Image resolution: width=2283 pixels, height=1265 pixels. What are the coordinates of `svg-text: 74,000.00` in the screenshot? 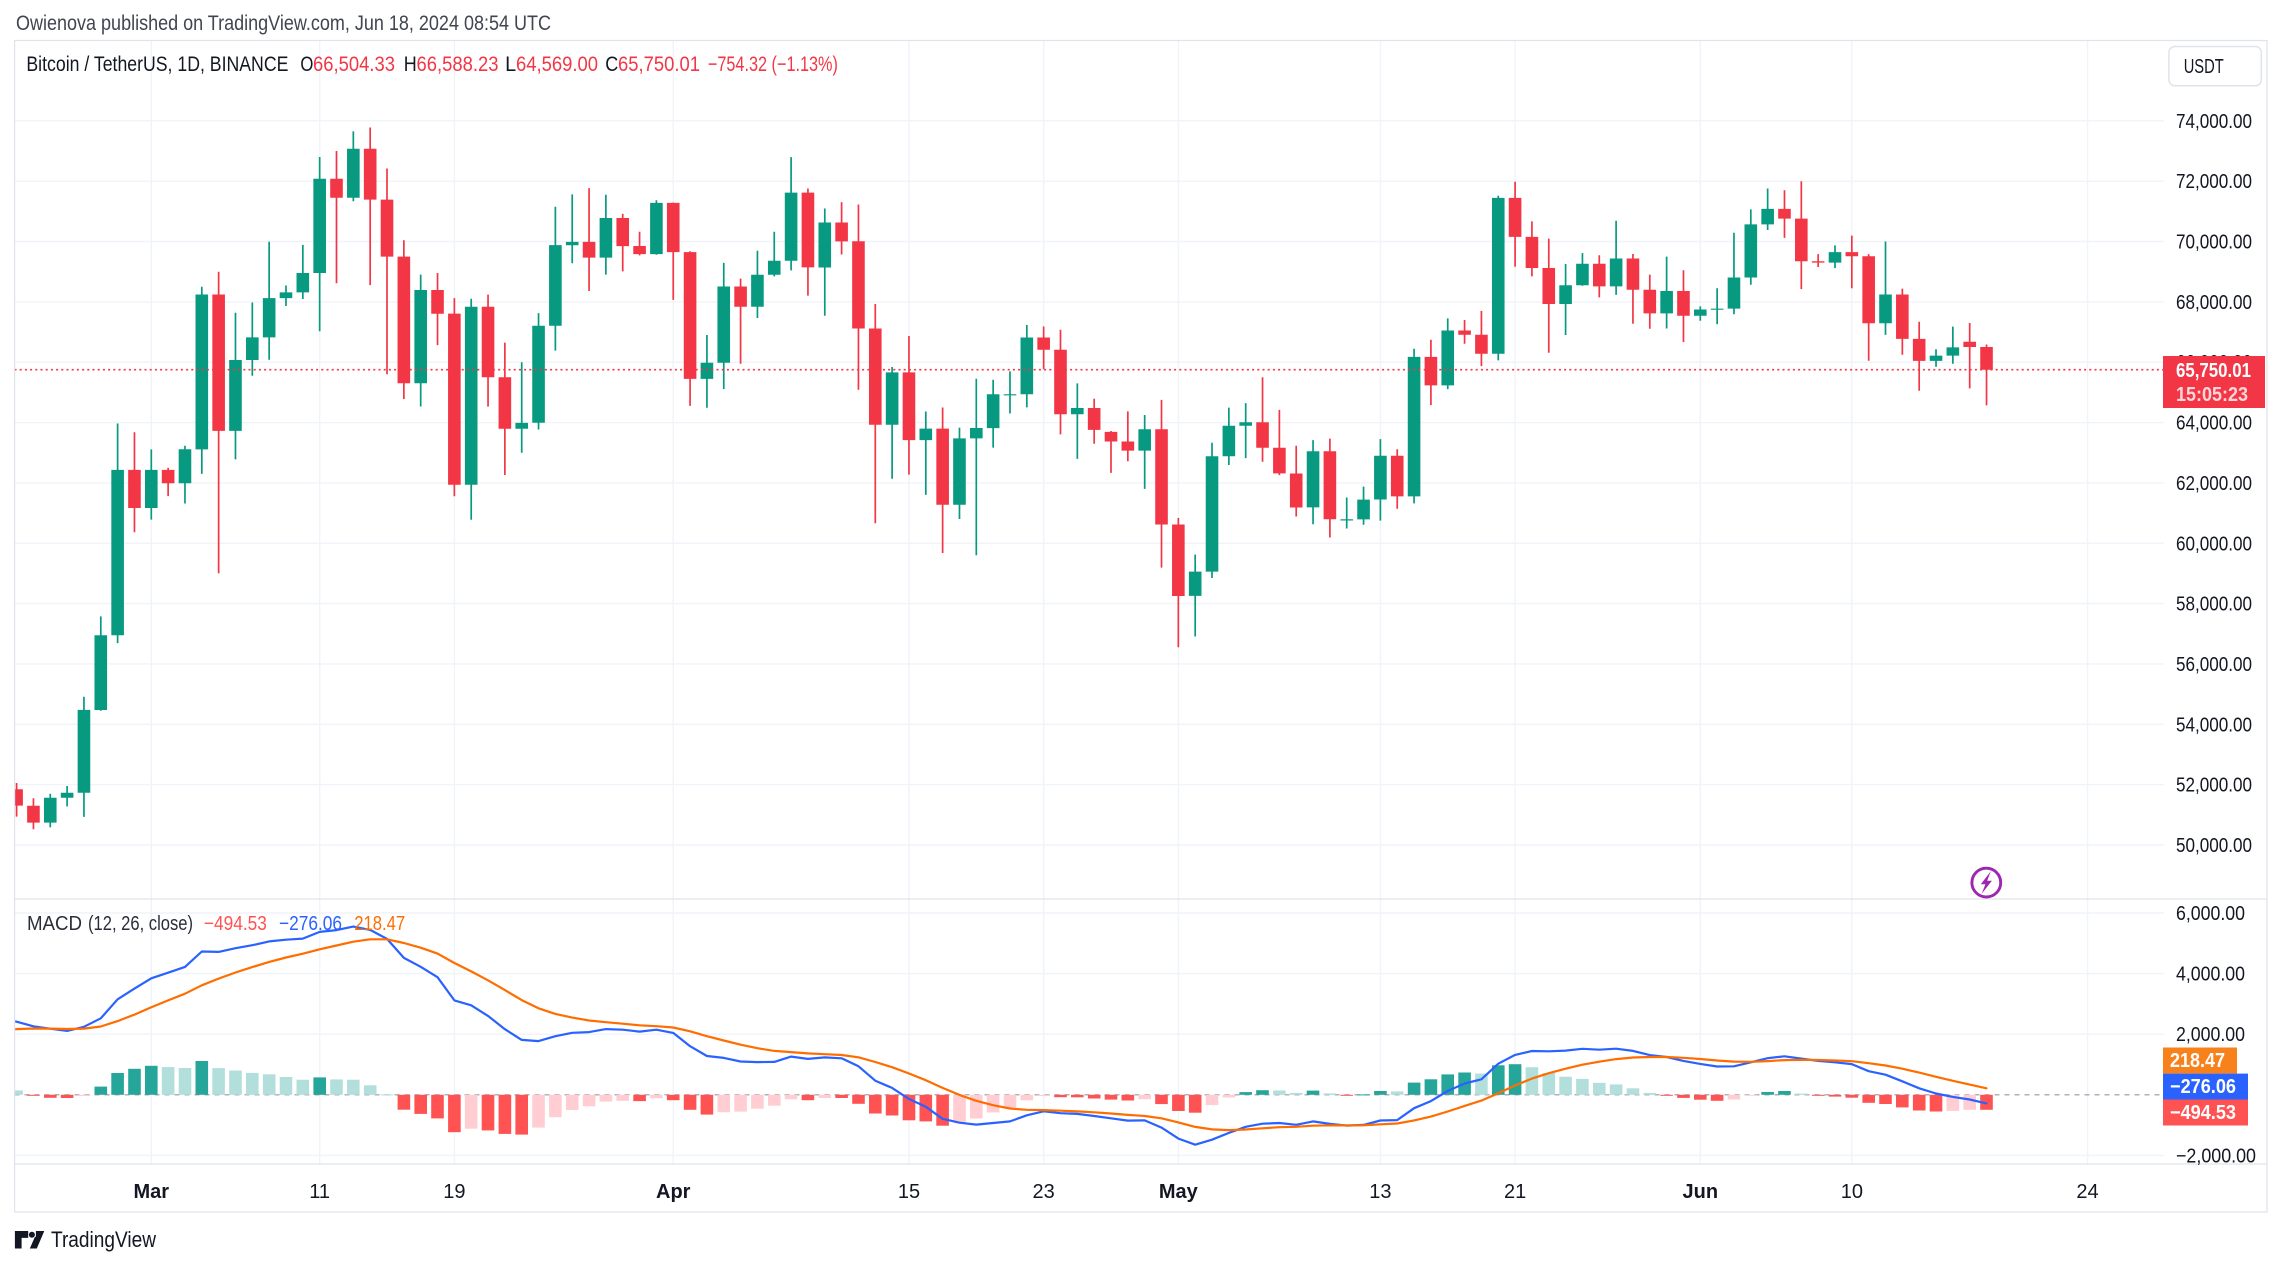 It's located at (2214, 122).